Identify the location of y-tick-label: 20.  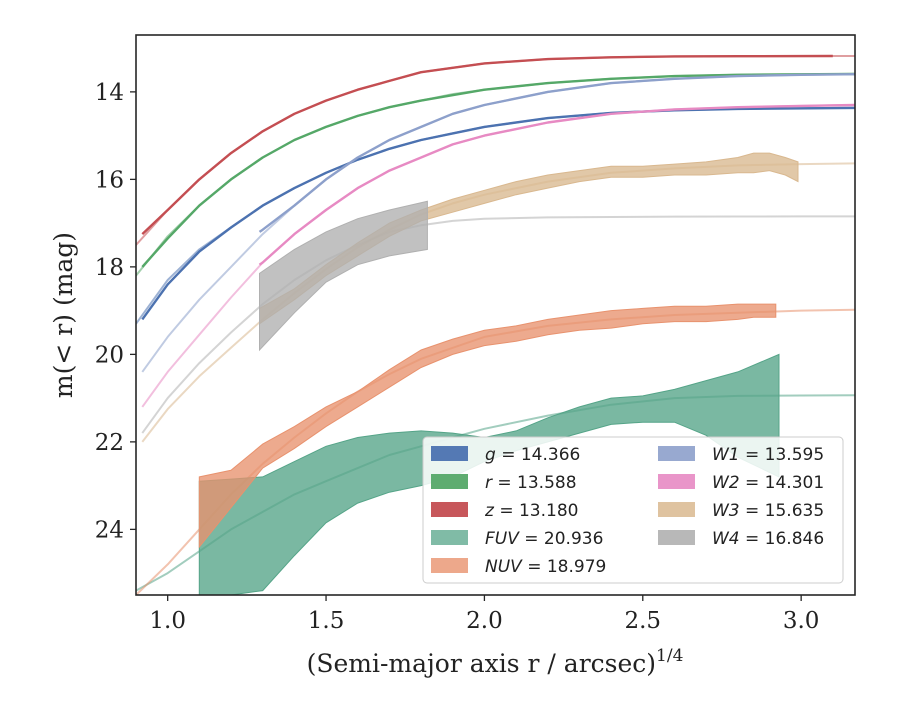
(109, 355).